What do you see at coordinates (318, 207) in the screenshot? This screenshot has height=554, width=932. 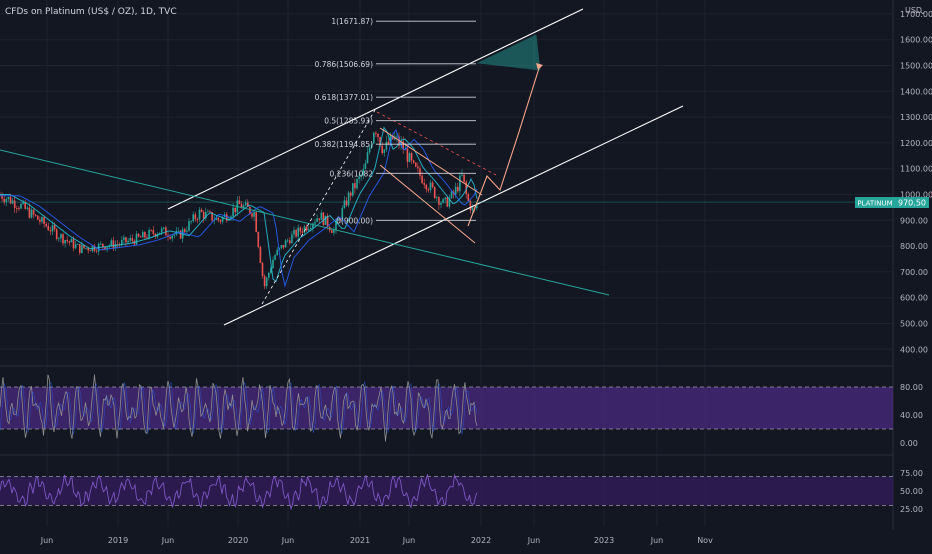 I see `fib-anchor-line` at bounding box center [318, 207].